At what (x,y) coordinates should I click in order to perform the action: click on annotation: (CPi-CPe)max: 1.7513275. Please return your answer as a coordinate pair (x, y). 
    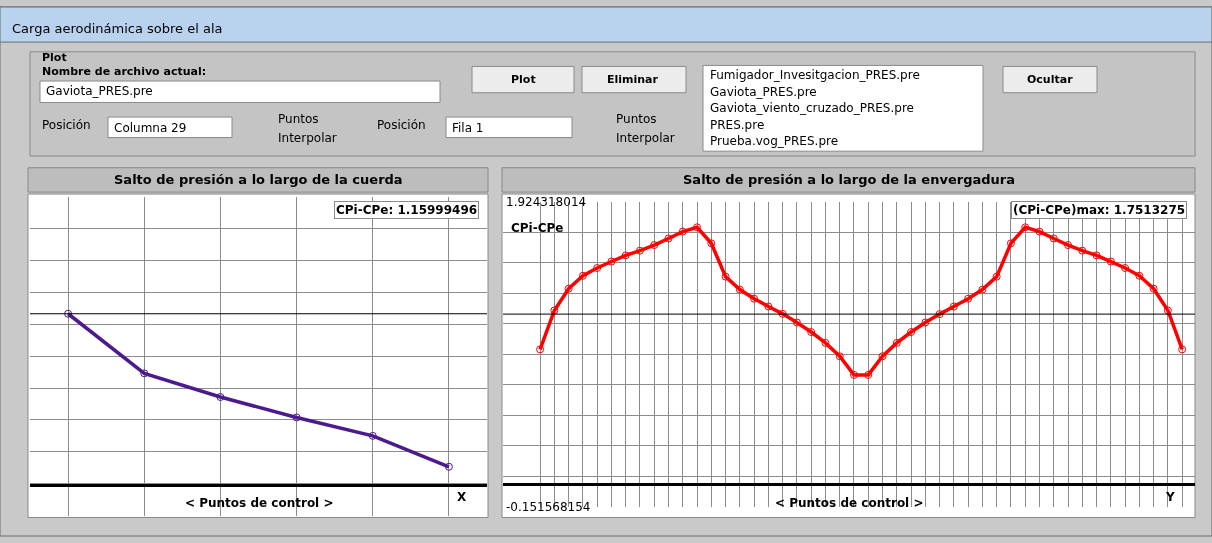
    Looking at the image, I should click on (1099, 210).